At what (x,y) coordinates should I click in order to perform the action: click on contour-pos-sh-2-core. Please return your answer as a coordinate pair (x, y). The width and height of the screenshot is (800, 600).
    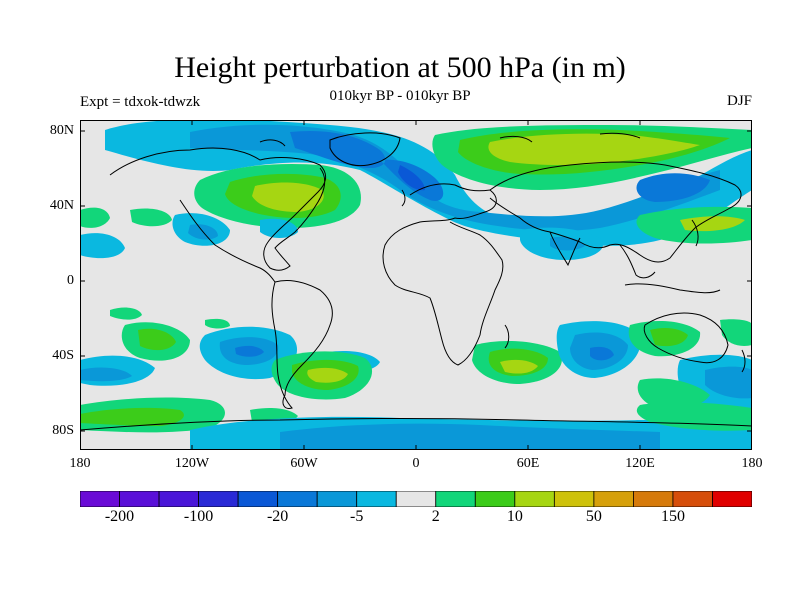
    Looking at the image, I should click on (327, 375).